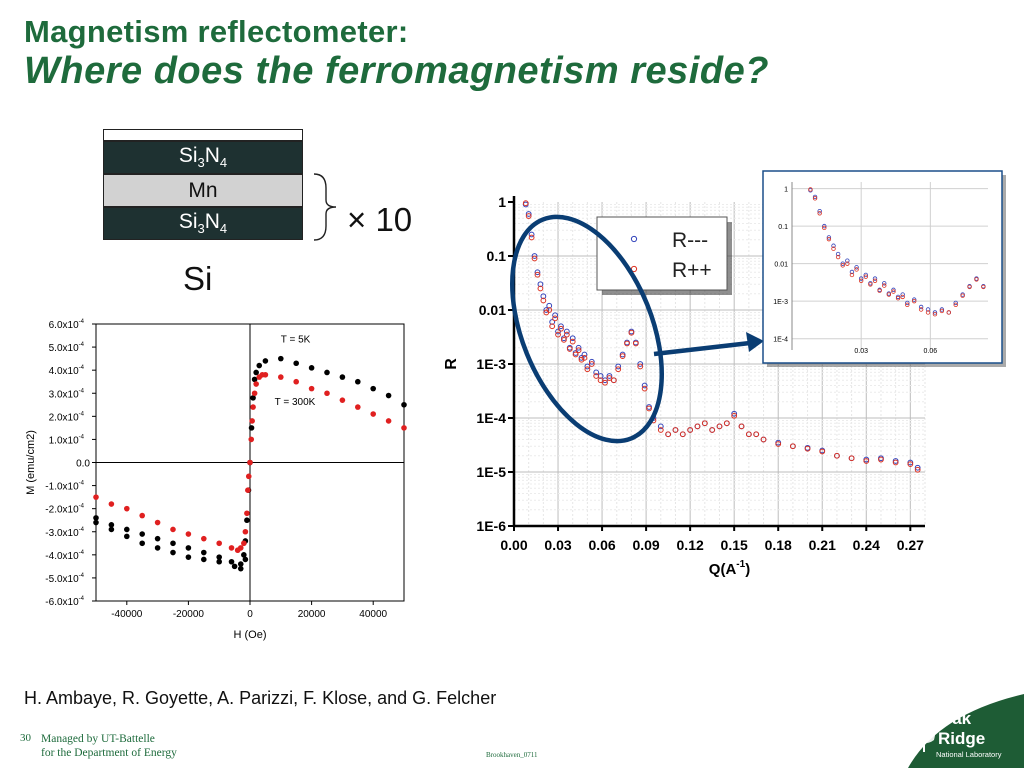 Image resolution: width=1024 pixels, height=768 pixels. Describe the element at coordinates (325, 207) in the screenshot. I see `repeat-brace` at that location.